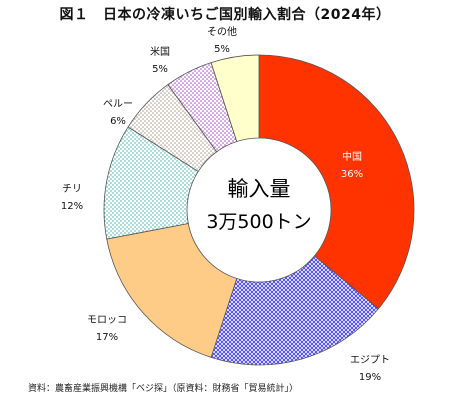 This screenshot has width=450, height=401. What do you see at coordinates (160, 69) in the screenshot?
I see `slice-value-label-6: 5%` at bounding box center [160, 69].